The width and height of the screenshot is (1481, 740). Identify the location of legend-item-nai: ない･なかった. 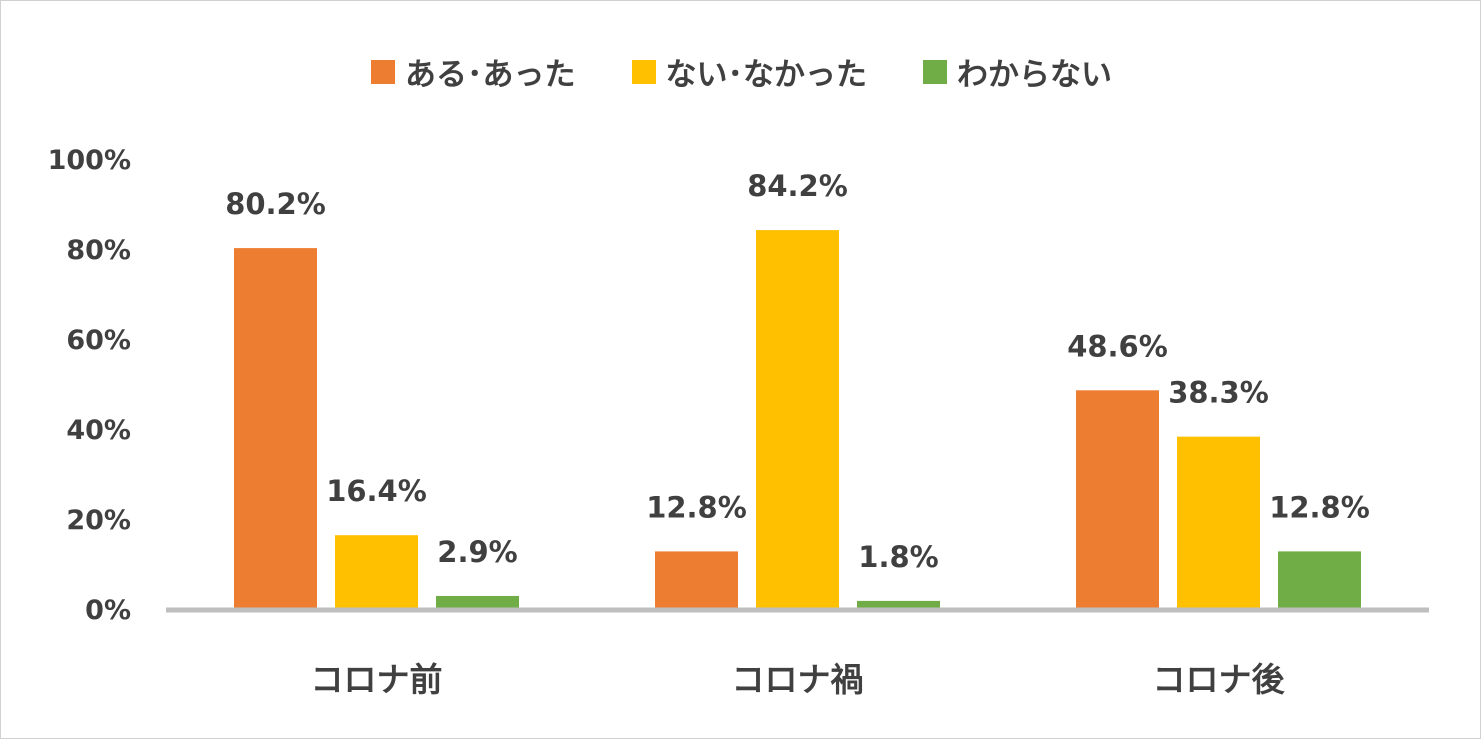
(749, 71).